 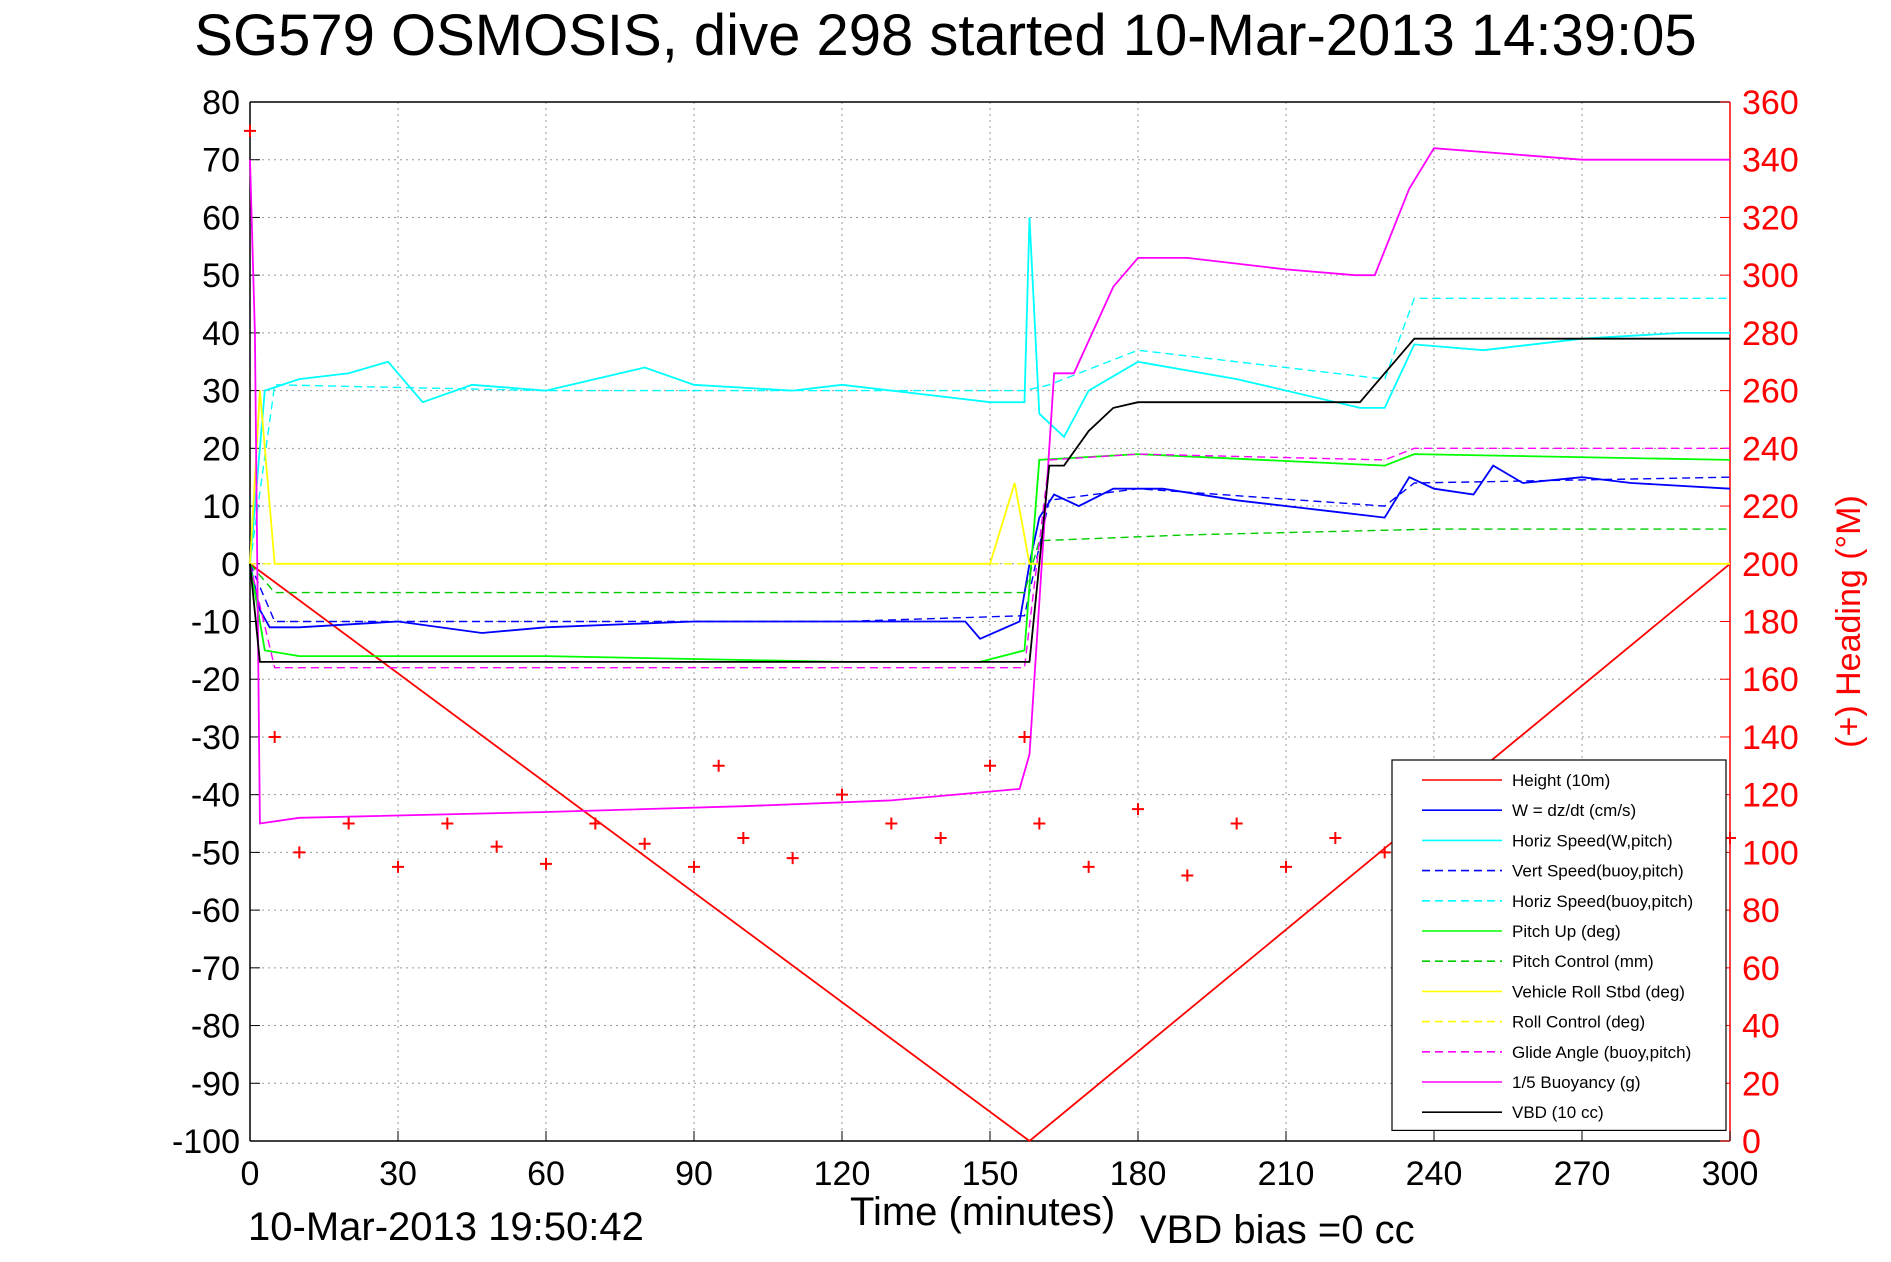 What do you see at coordinates (1598, 991) in the screenshot?
I see `legend-entry-label: Vehicle Roll Stbd (deg)` at bounding box center [1598, 991].